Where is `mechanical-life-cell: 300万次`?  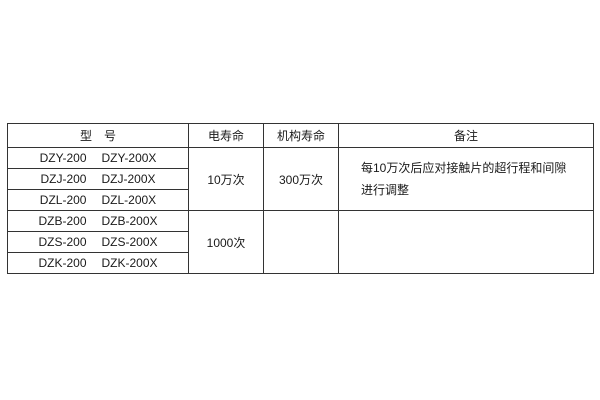
mechanical-life-cell: 300万次 is located at coordinates (301, 179).